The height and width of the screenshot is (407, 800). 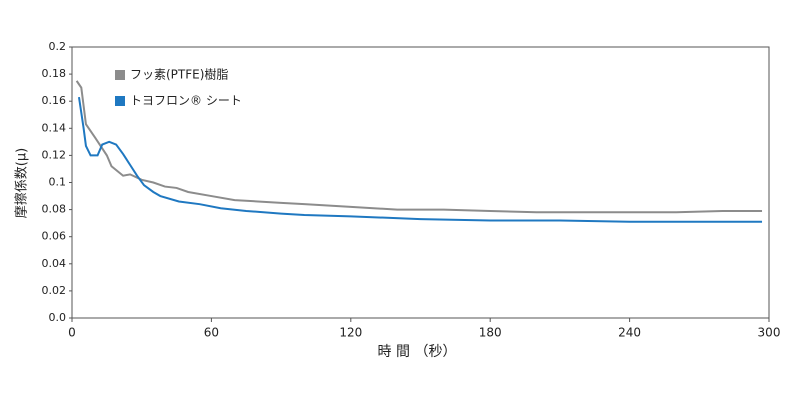 I want to click on y-tick-label: 0.18, so click(x=54, y=73).